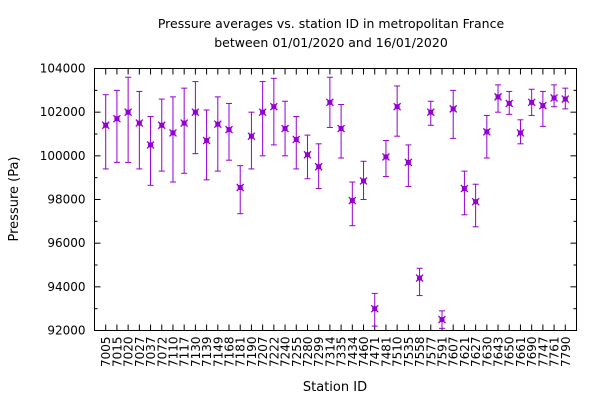  What do you see at coordinates (14, 198) in the screenshot?
I see `y-axis-label: Pressure (Pa)` at bounding box center [14, 198].